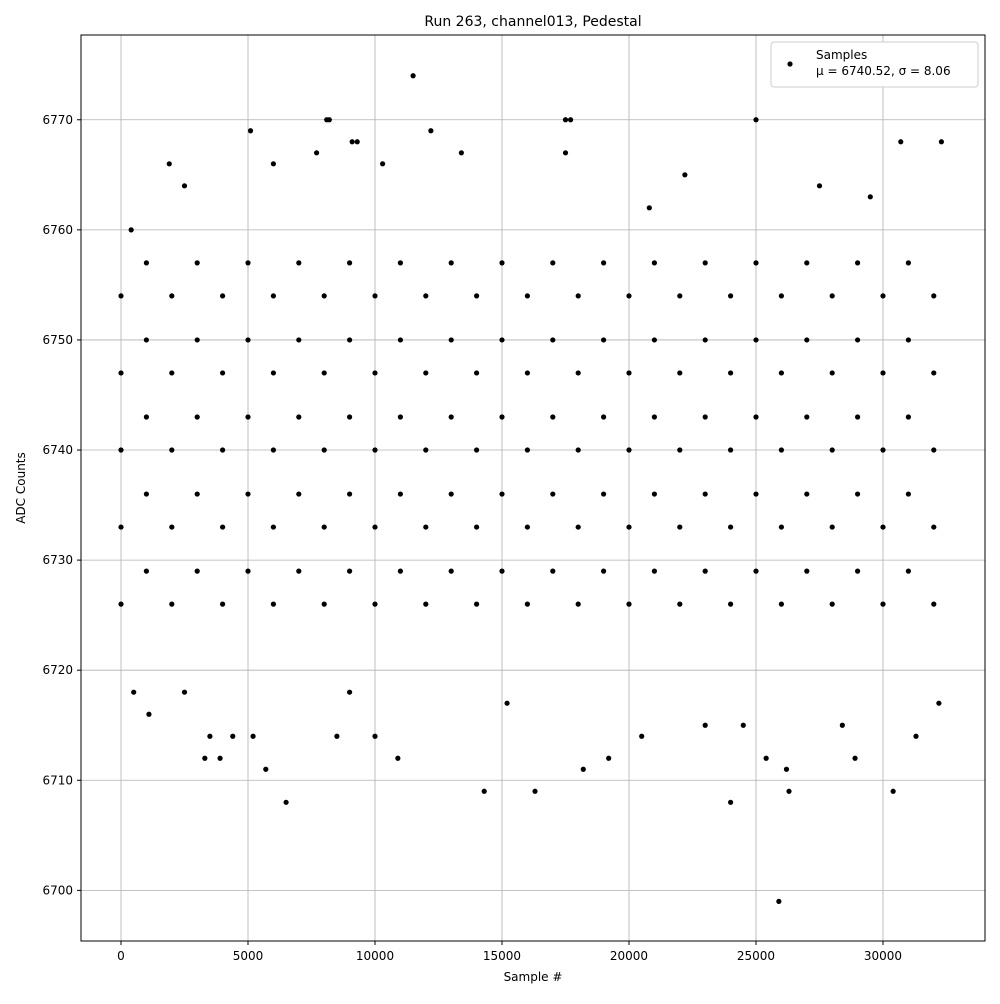 This screenshot has width=1000, height=1004. Describe the element at coordinates (248, 956) in the screenshot. I see `x-tick-label: 5000` at that location.